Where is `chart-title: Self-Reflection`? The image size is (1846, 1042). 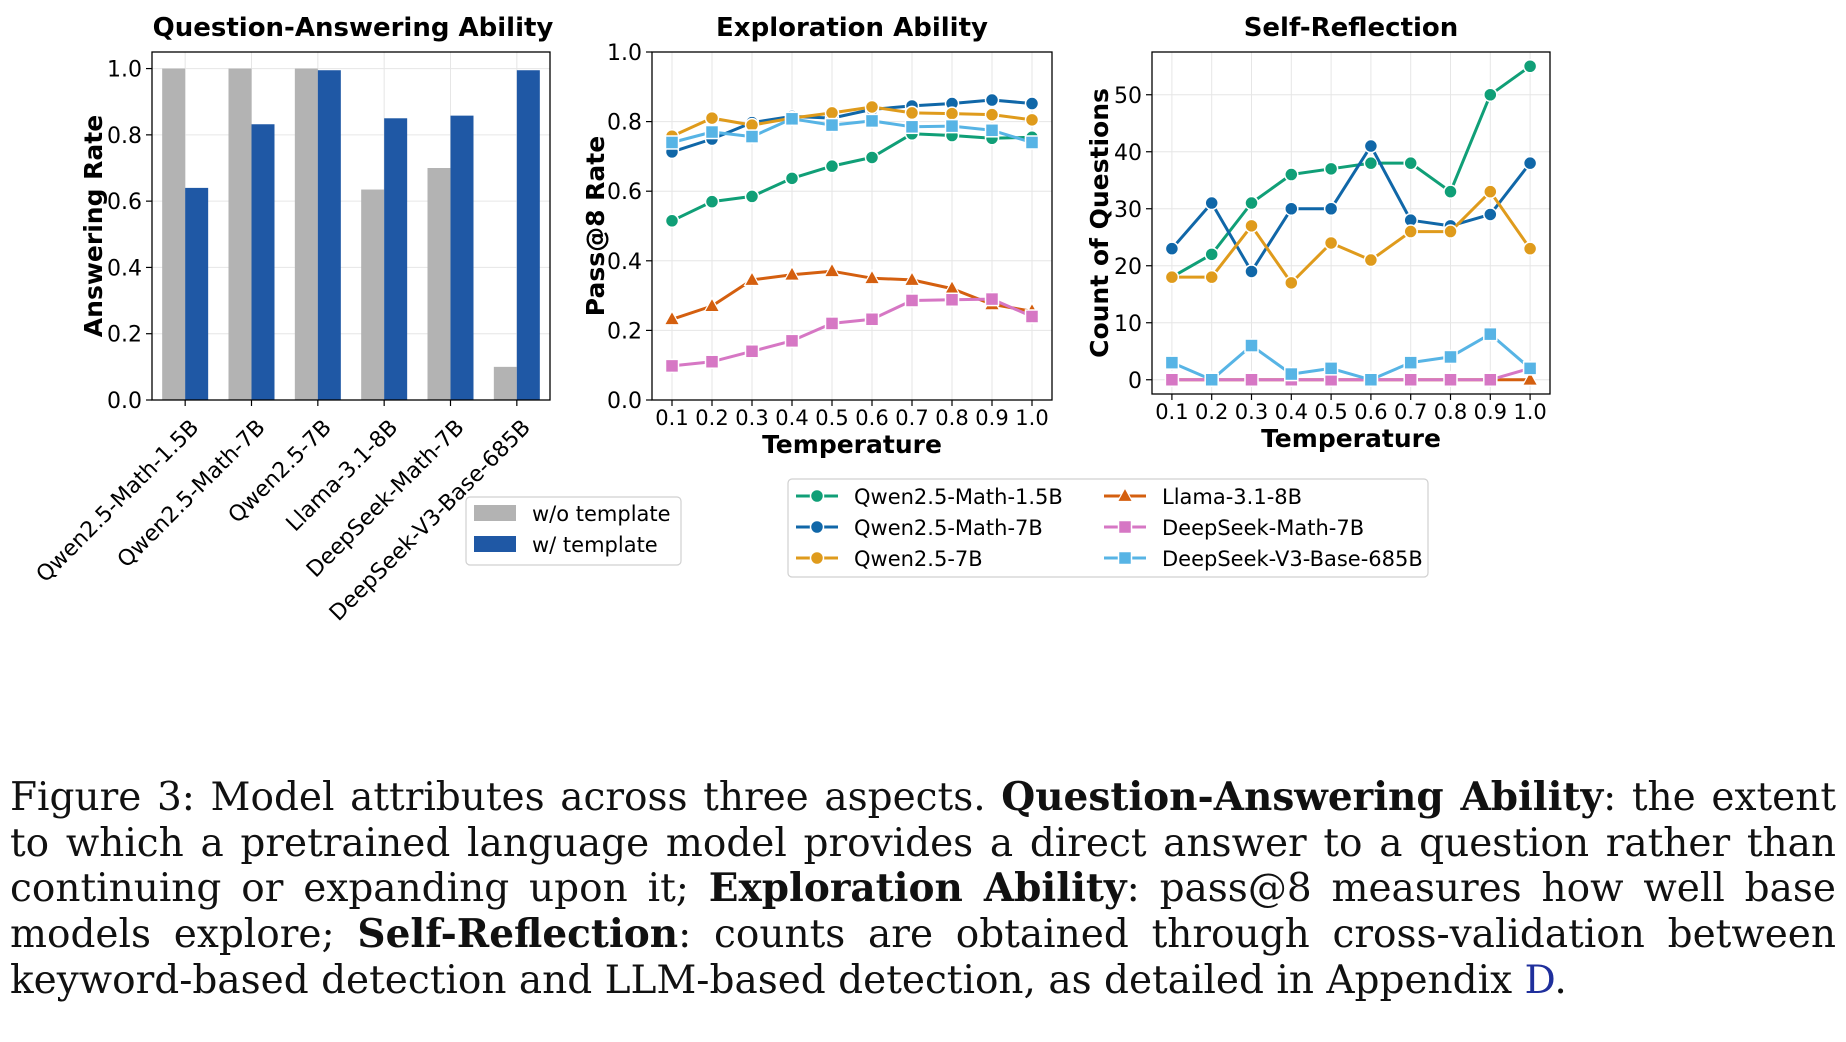
chart-title: Self-Reflection is located at coordinates (1351, 28).